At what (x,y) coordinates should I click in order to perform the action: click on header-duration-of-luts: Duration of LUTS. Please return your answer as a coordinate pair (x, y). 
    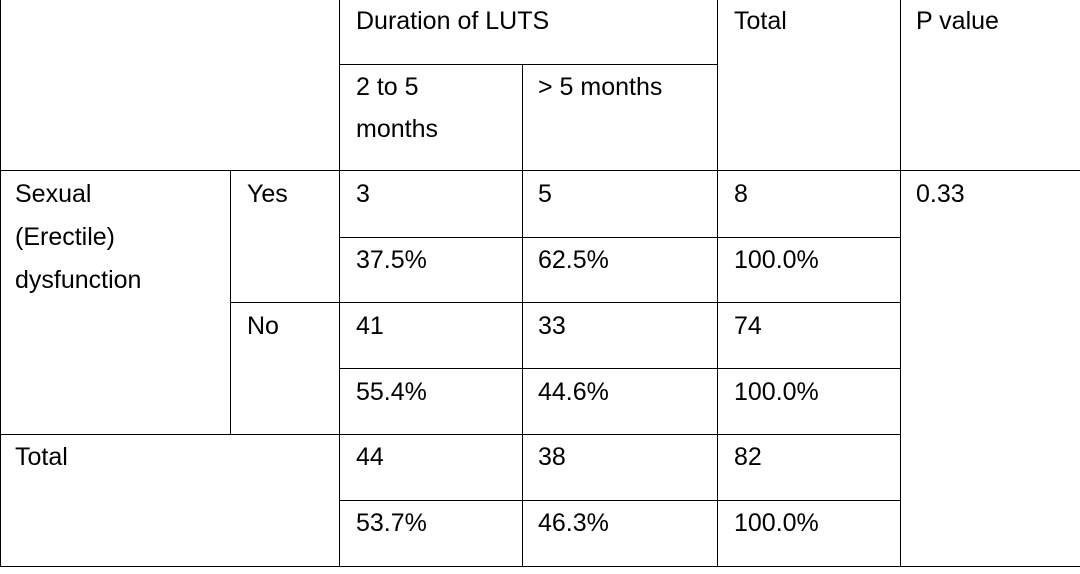
    Looking at the image, I should click on (453, 21).